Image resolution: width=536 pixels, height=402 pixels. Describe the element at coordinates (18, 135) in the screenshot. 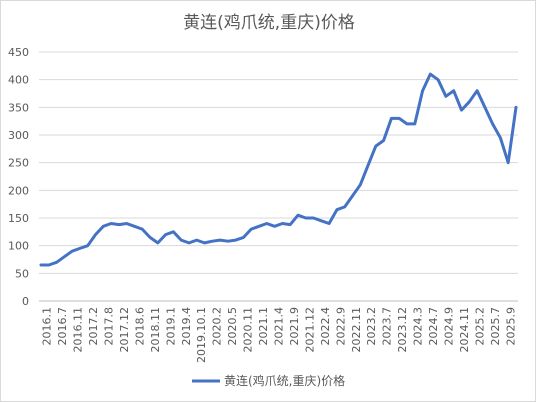

I see `y-tick-label: 300` at that location.